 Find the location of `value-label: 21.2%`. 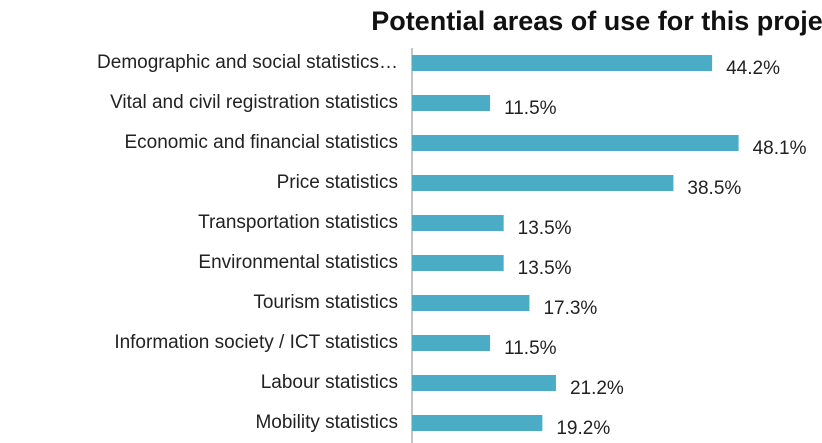

value-label: 21.2% is located at coordinates (597, 388).